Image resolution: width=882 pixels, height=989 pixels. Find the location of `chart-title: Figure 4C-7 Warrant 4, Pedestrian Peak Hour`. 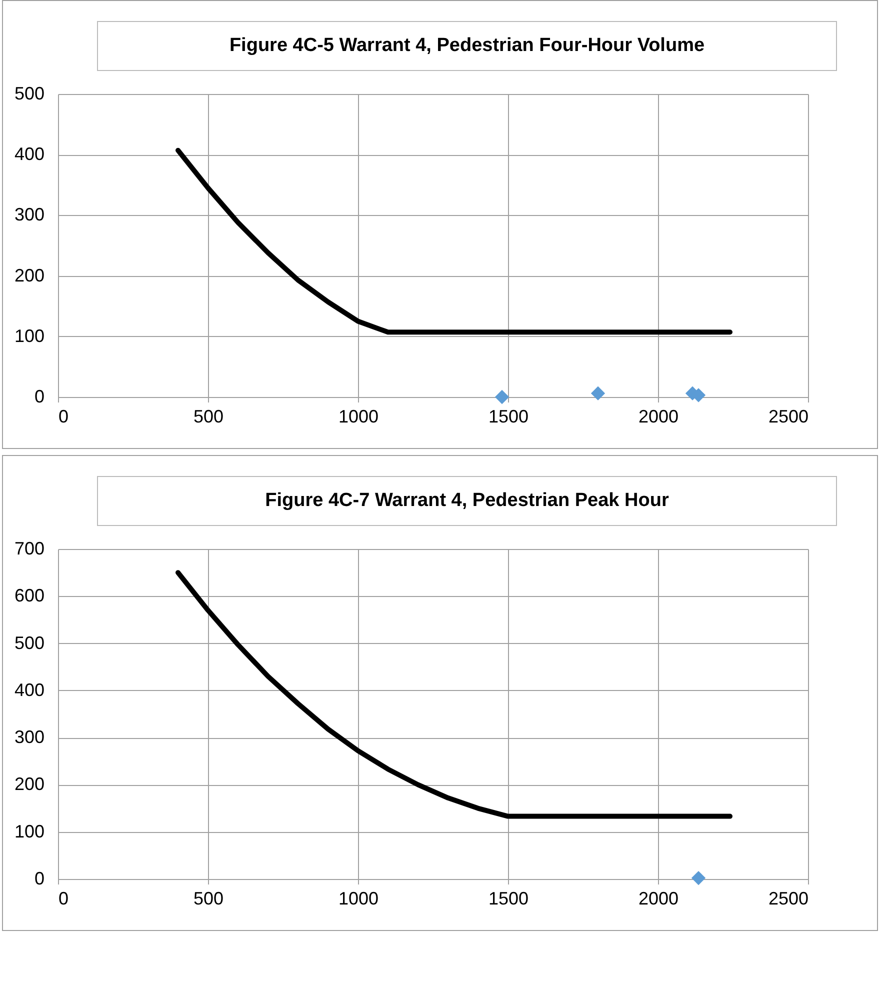

chart-title: Figure 4C-7 Warrant 4, Pedestrian Peak Hour is located at coordinates (467, 501).